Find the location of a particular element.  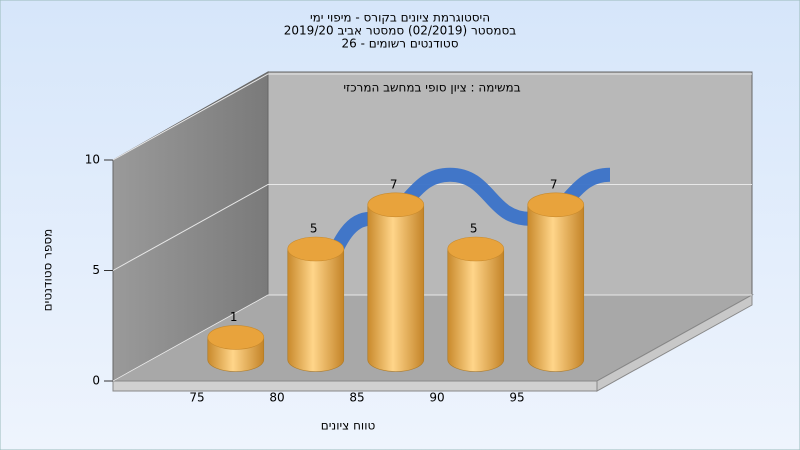

subtitle: במשימה : ציון סופי במחשב המרכזי is located at coordinates (431, 88).